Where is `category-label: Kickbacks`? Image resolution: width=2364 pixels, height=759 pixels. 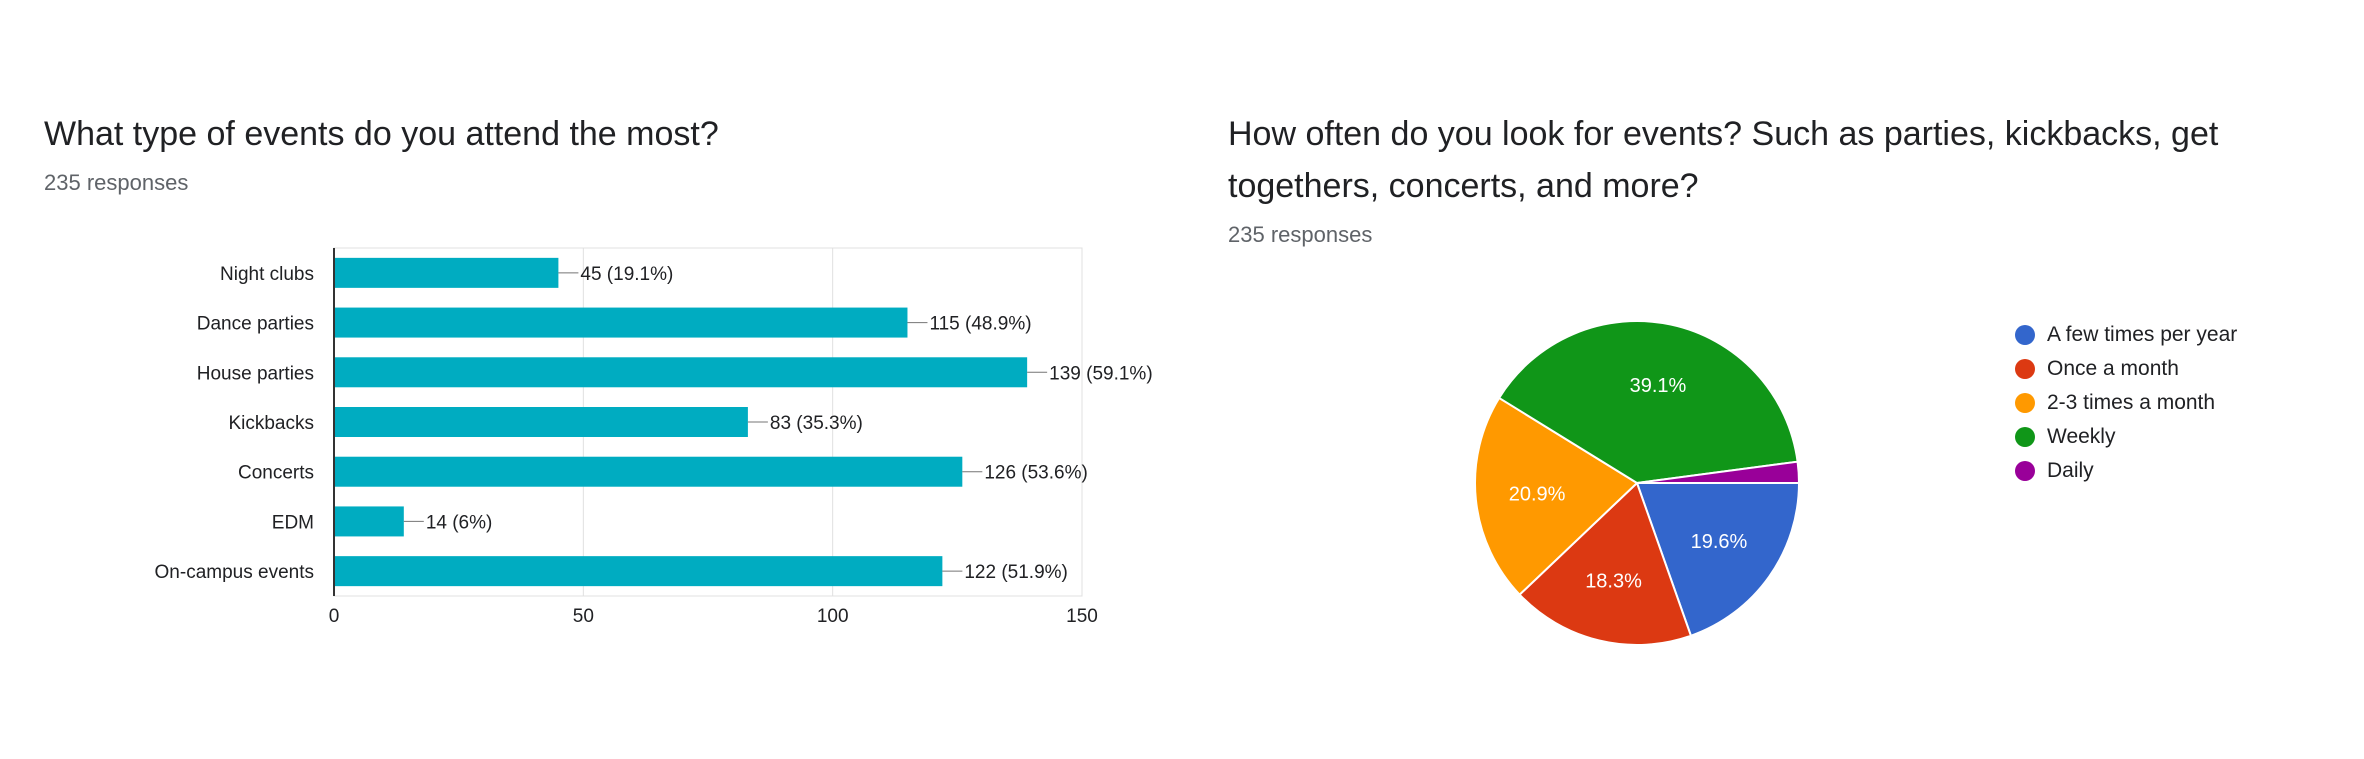
category-label: Kickbacks is located at coordinates (271, 423).